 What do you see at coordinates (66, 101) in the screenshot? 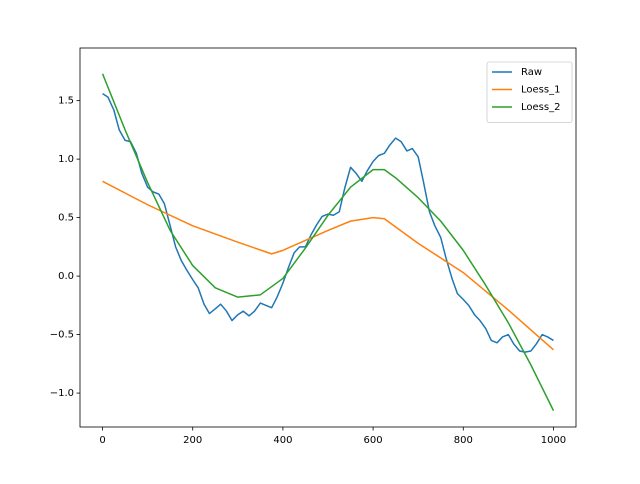
I see `y-tick-label: 1.5` at bounding box center [66, 101].